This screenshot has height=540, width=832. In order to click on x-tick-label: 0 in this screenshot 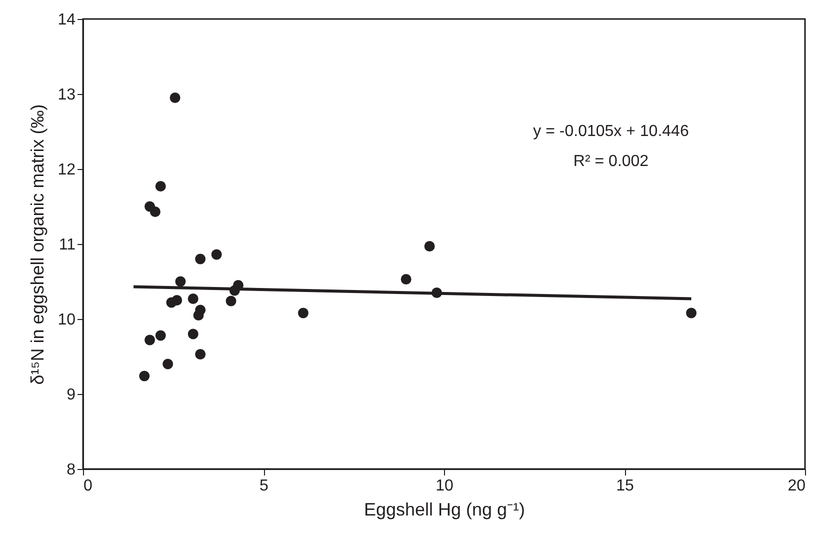, I will do `click(88, 486)`.